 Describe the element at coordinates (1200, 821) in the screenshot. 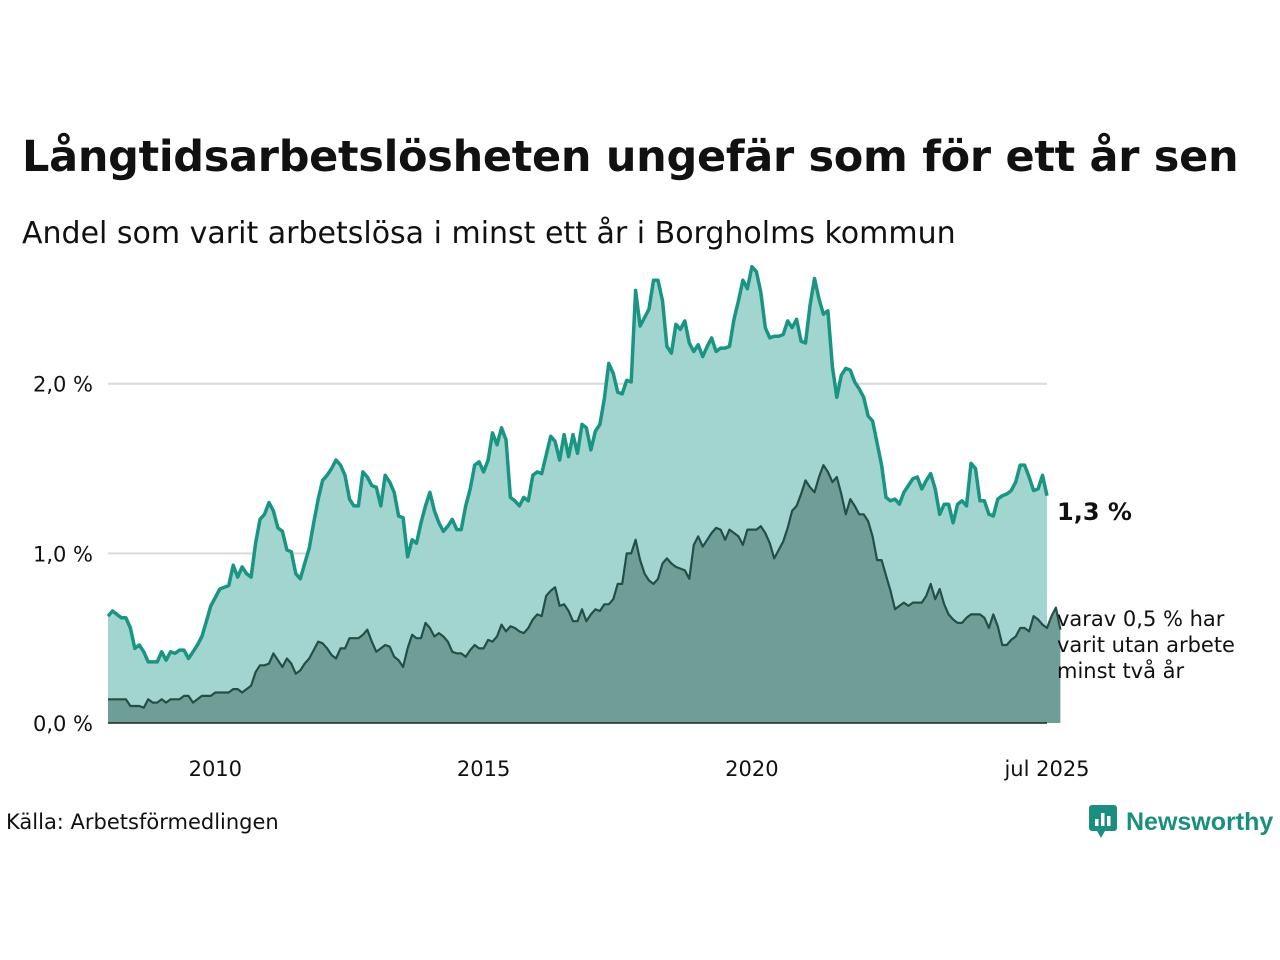

I see `brand-name: Newsworthy` at that location.